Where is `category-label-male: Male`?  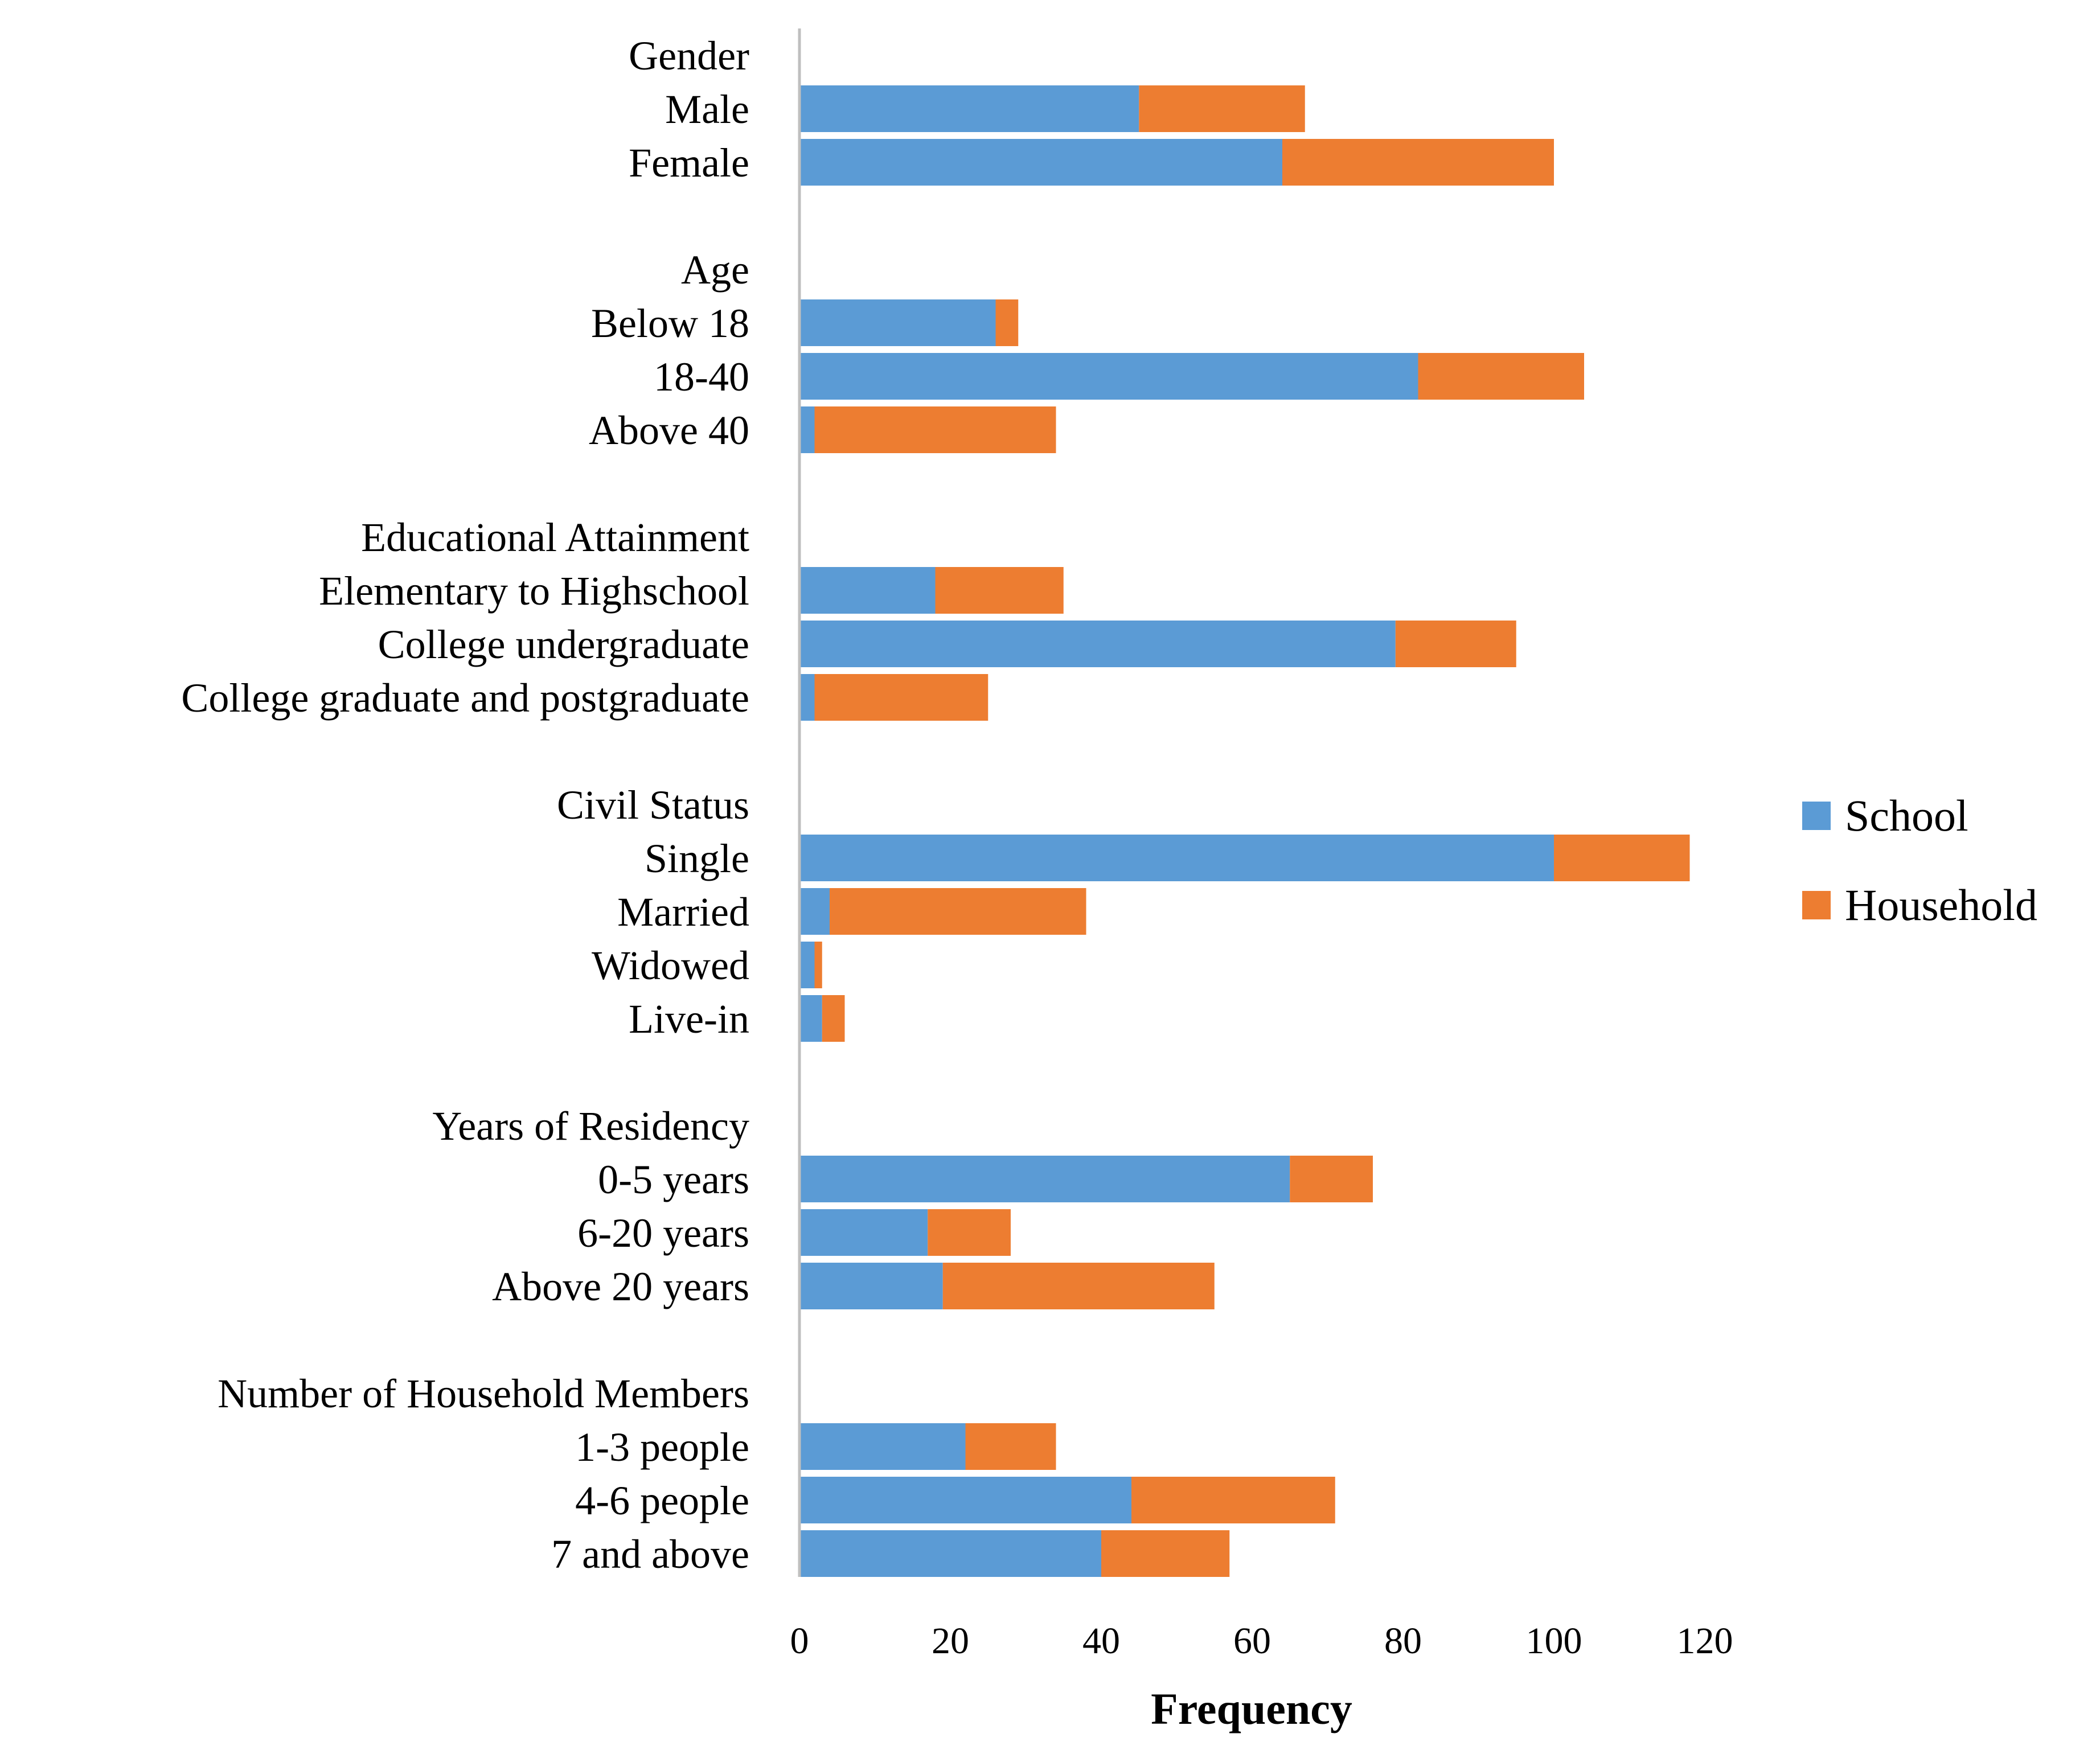
category-label-male: Male is located at coordinates (707, 109).